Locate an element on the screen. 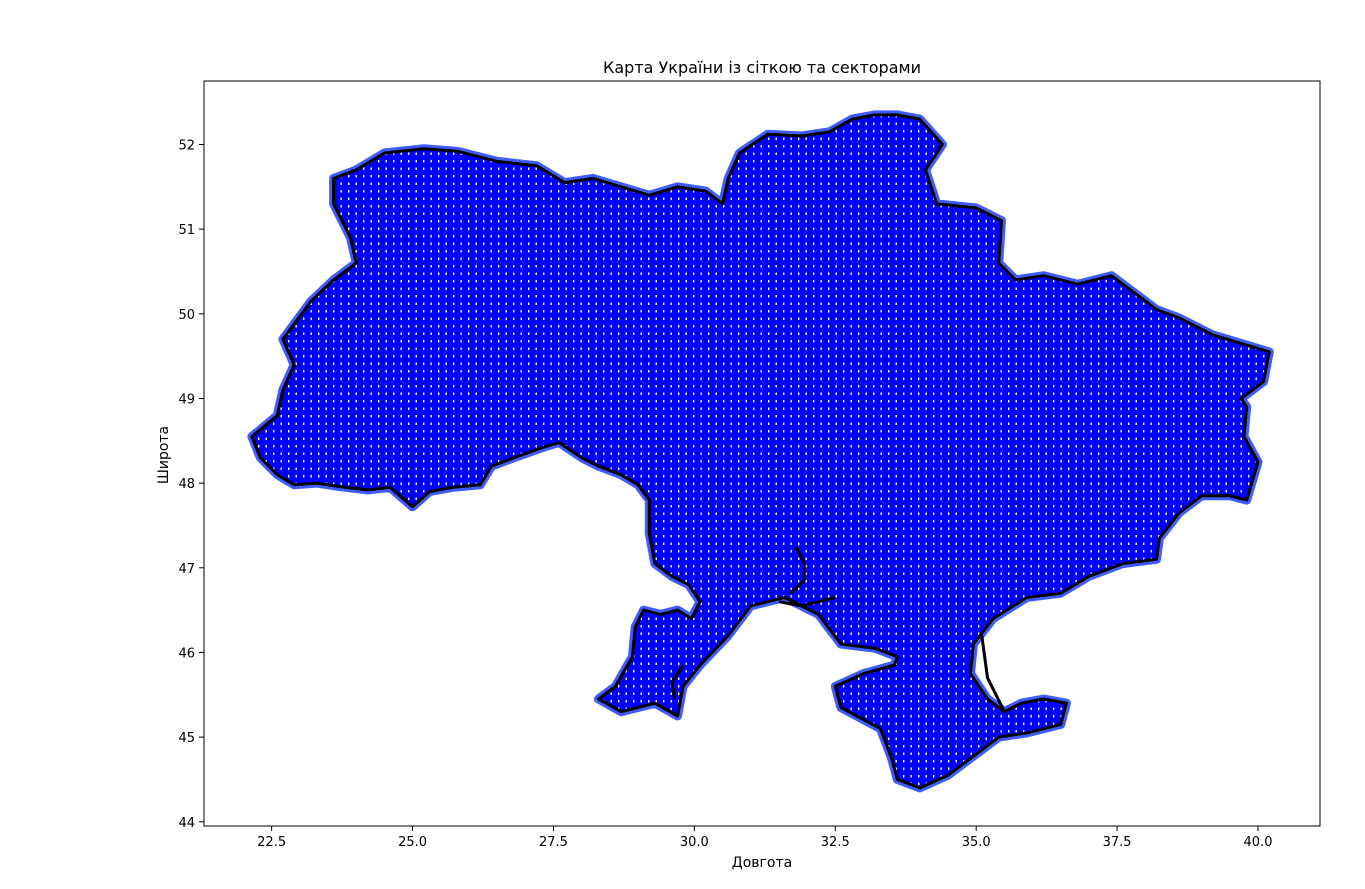 The width and height of the screenshot is (1365, 889). x-axis: 22.5 25.0 27.5 30.0 32.5 35.0 37.5 40.0 is located at coordinates (764, 838).